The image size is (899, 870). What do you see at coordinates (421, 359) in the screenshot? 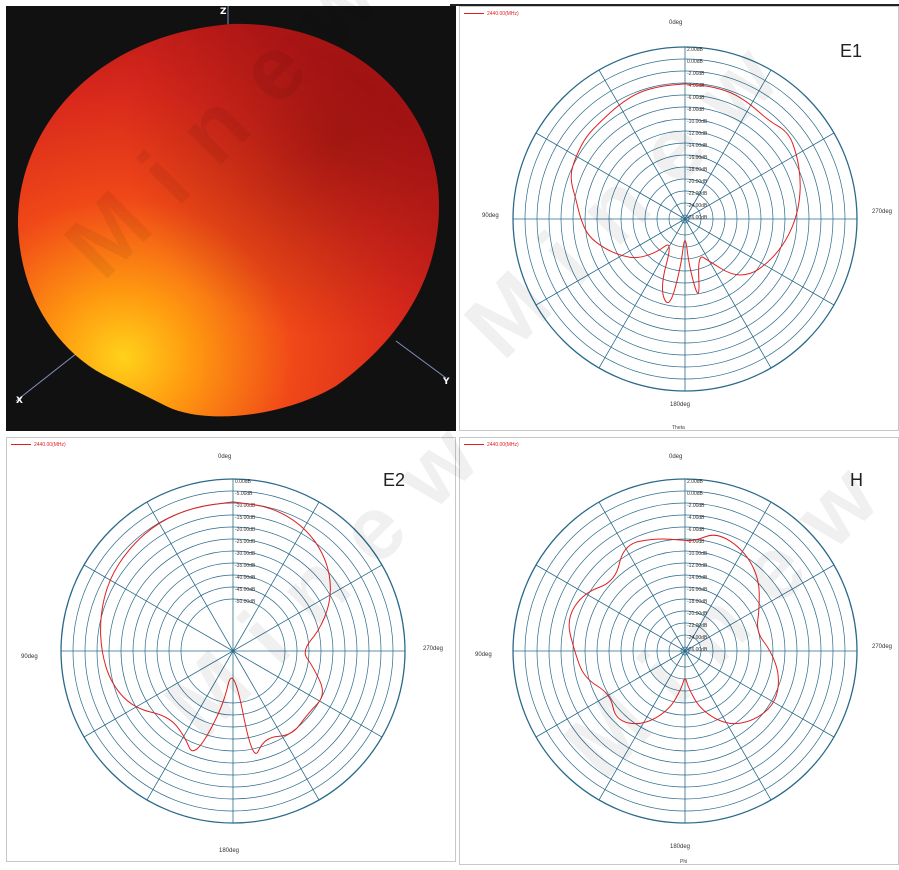
I see `y-axis-line` at bounding box center [421, 359].